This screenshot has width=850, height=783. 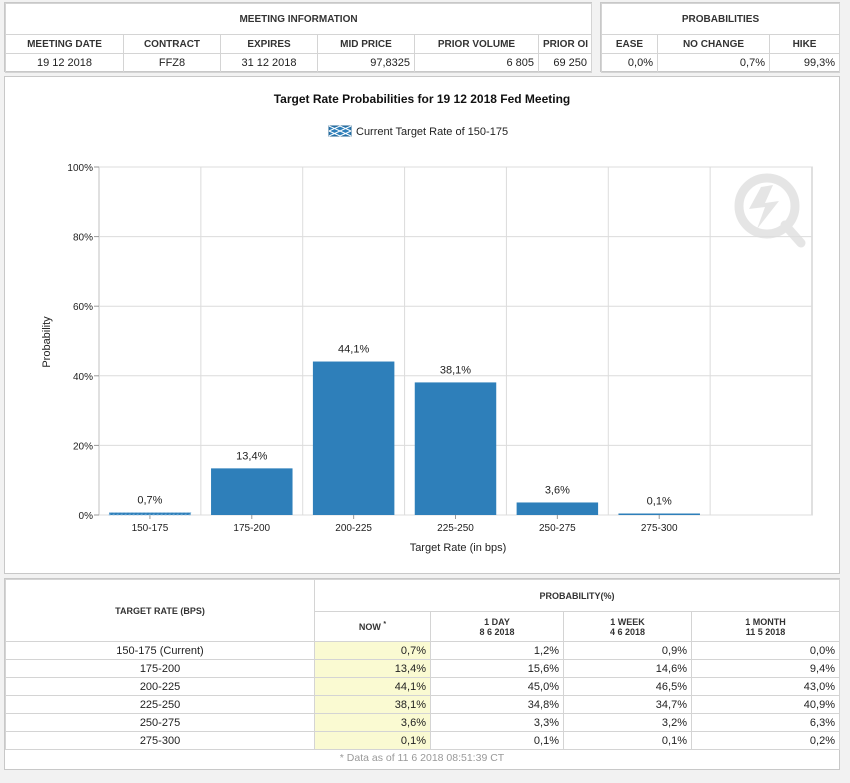 I want to click on one-week-header: 1 WEEK 4 6 2018, so click(x=627, y=626).